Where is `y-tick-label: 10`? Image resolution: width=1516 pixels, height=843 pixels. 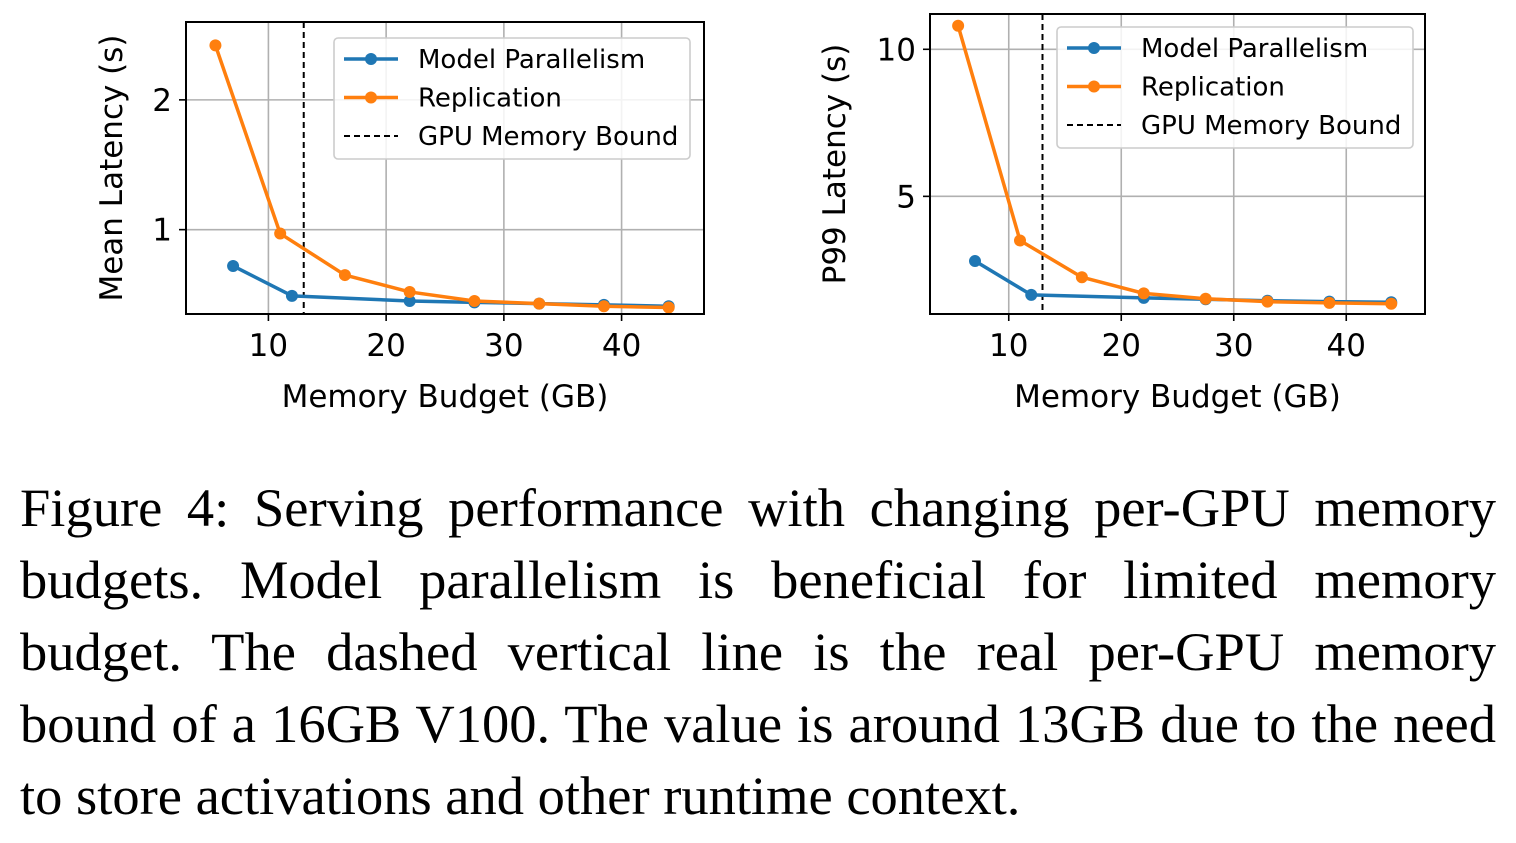
y-tick-label: 10 is located at coordinates (896, 50).